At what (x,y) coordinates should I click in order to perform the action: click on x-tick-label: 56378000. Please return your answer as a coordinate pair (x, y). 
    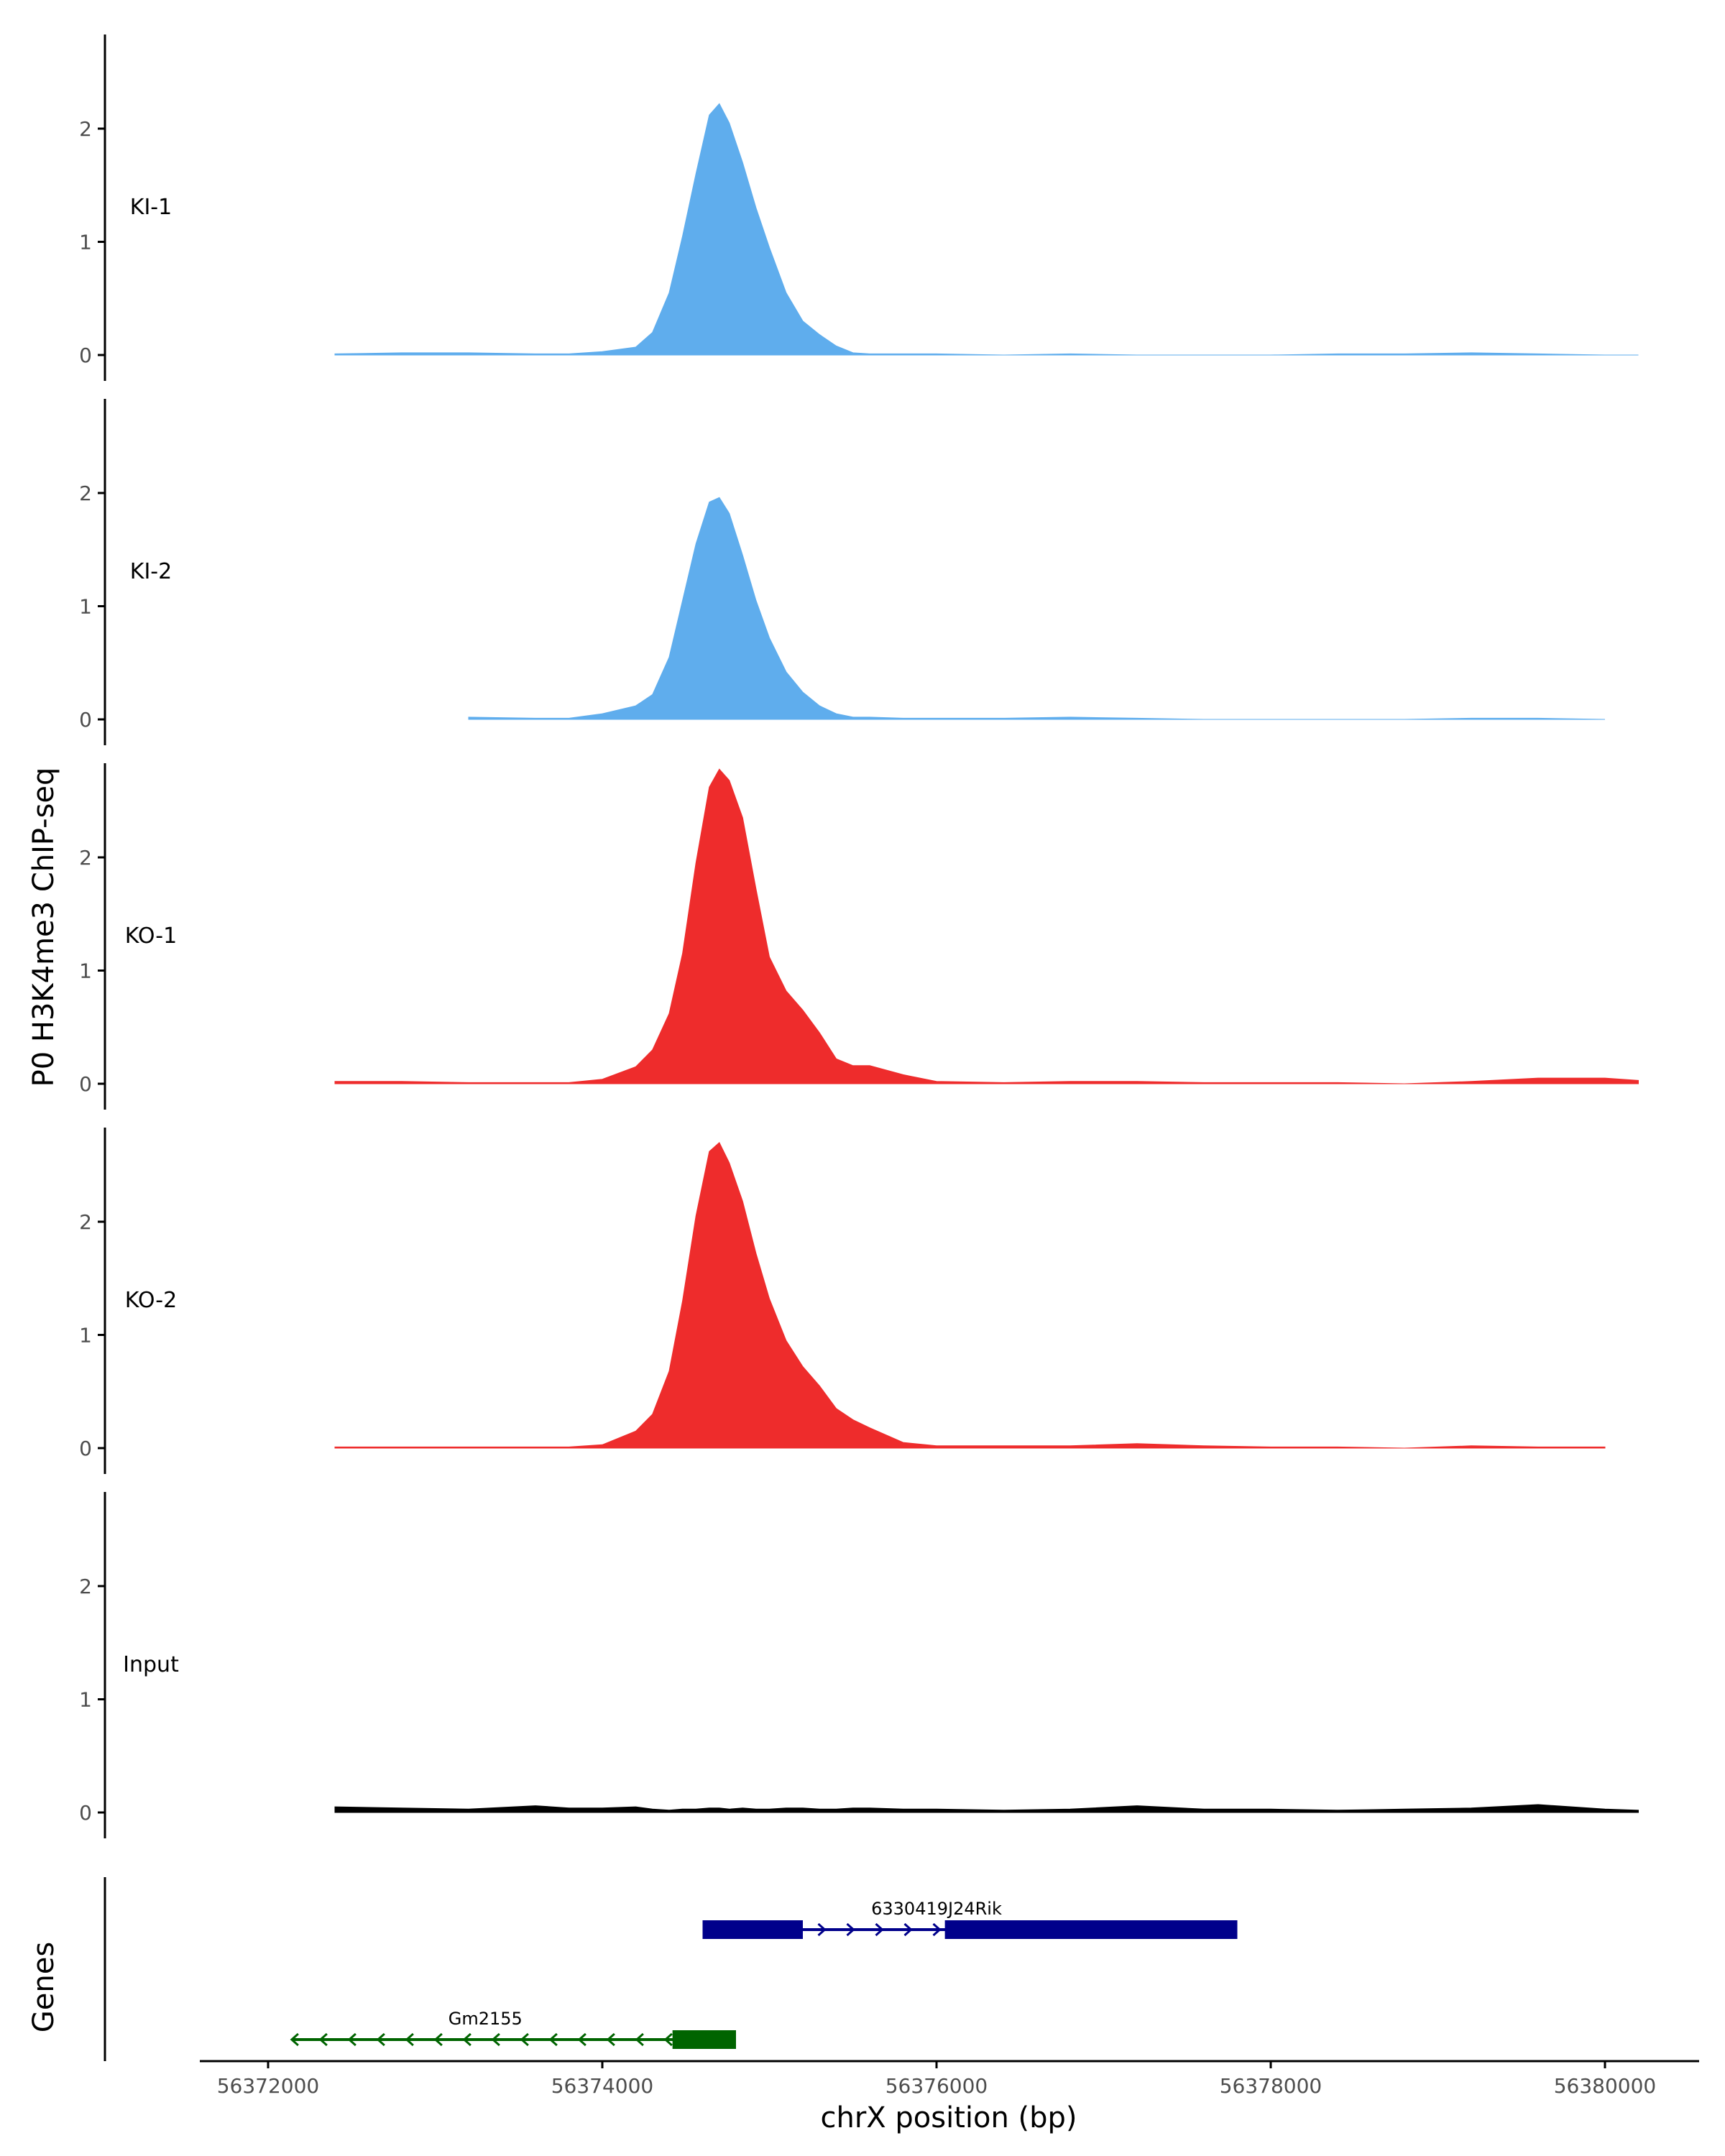
    Looking at the image, I should click on (1271, 2086).